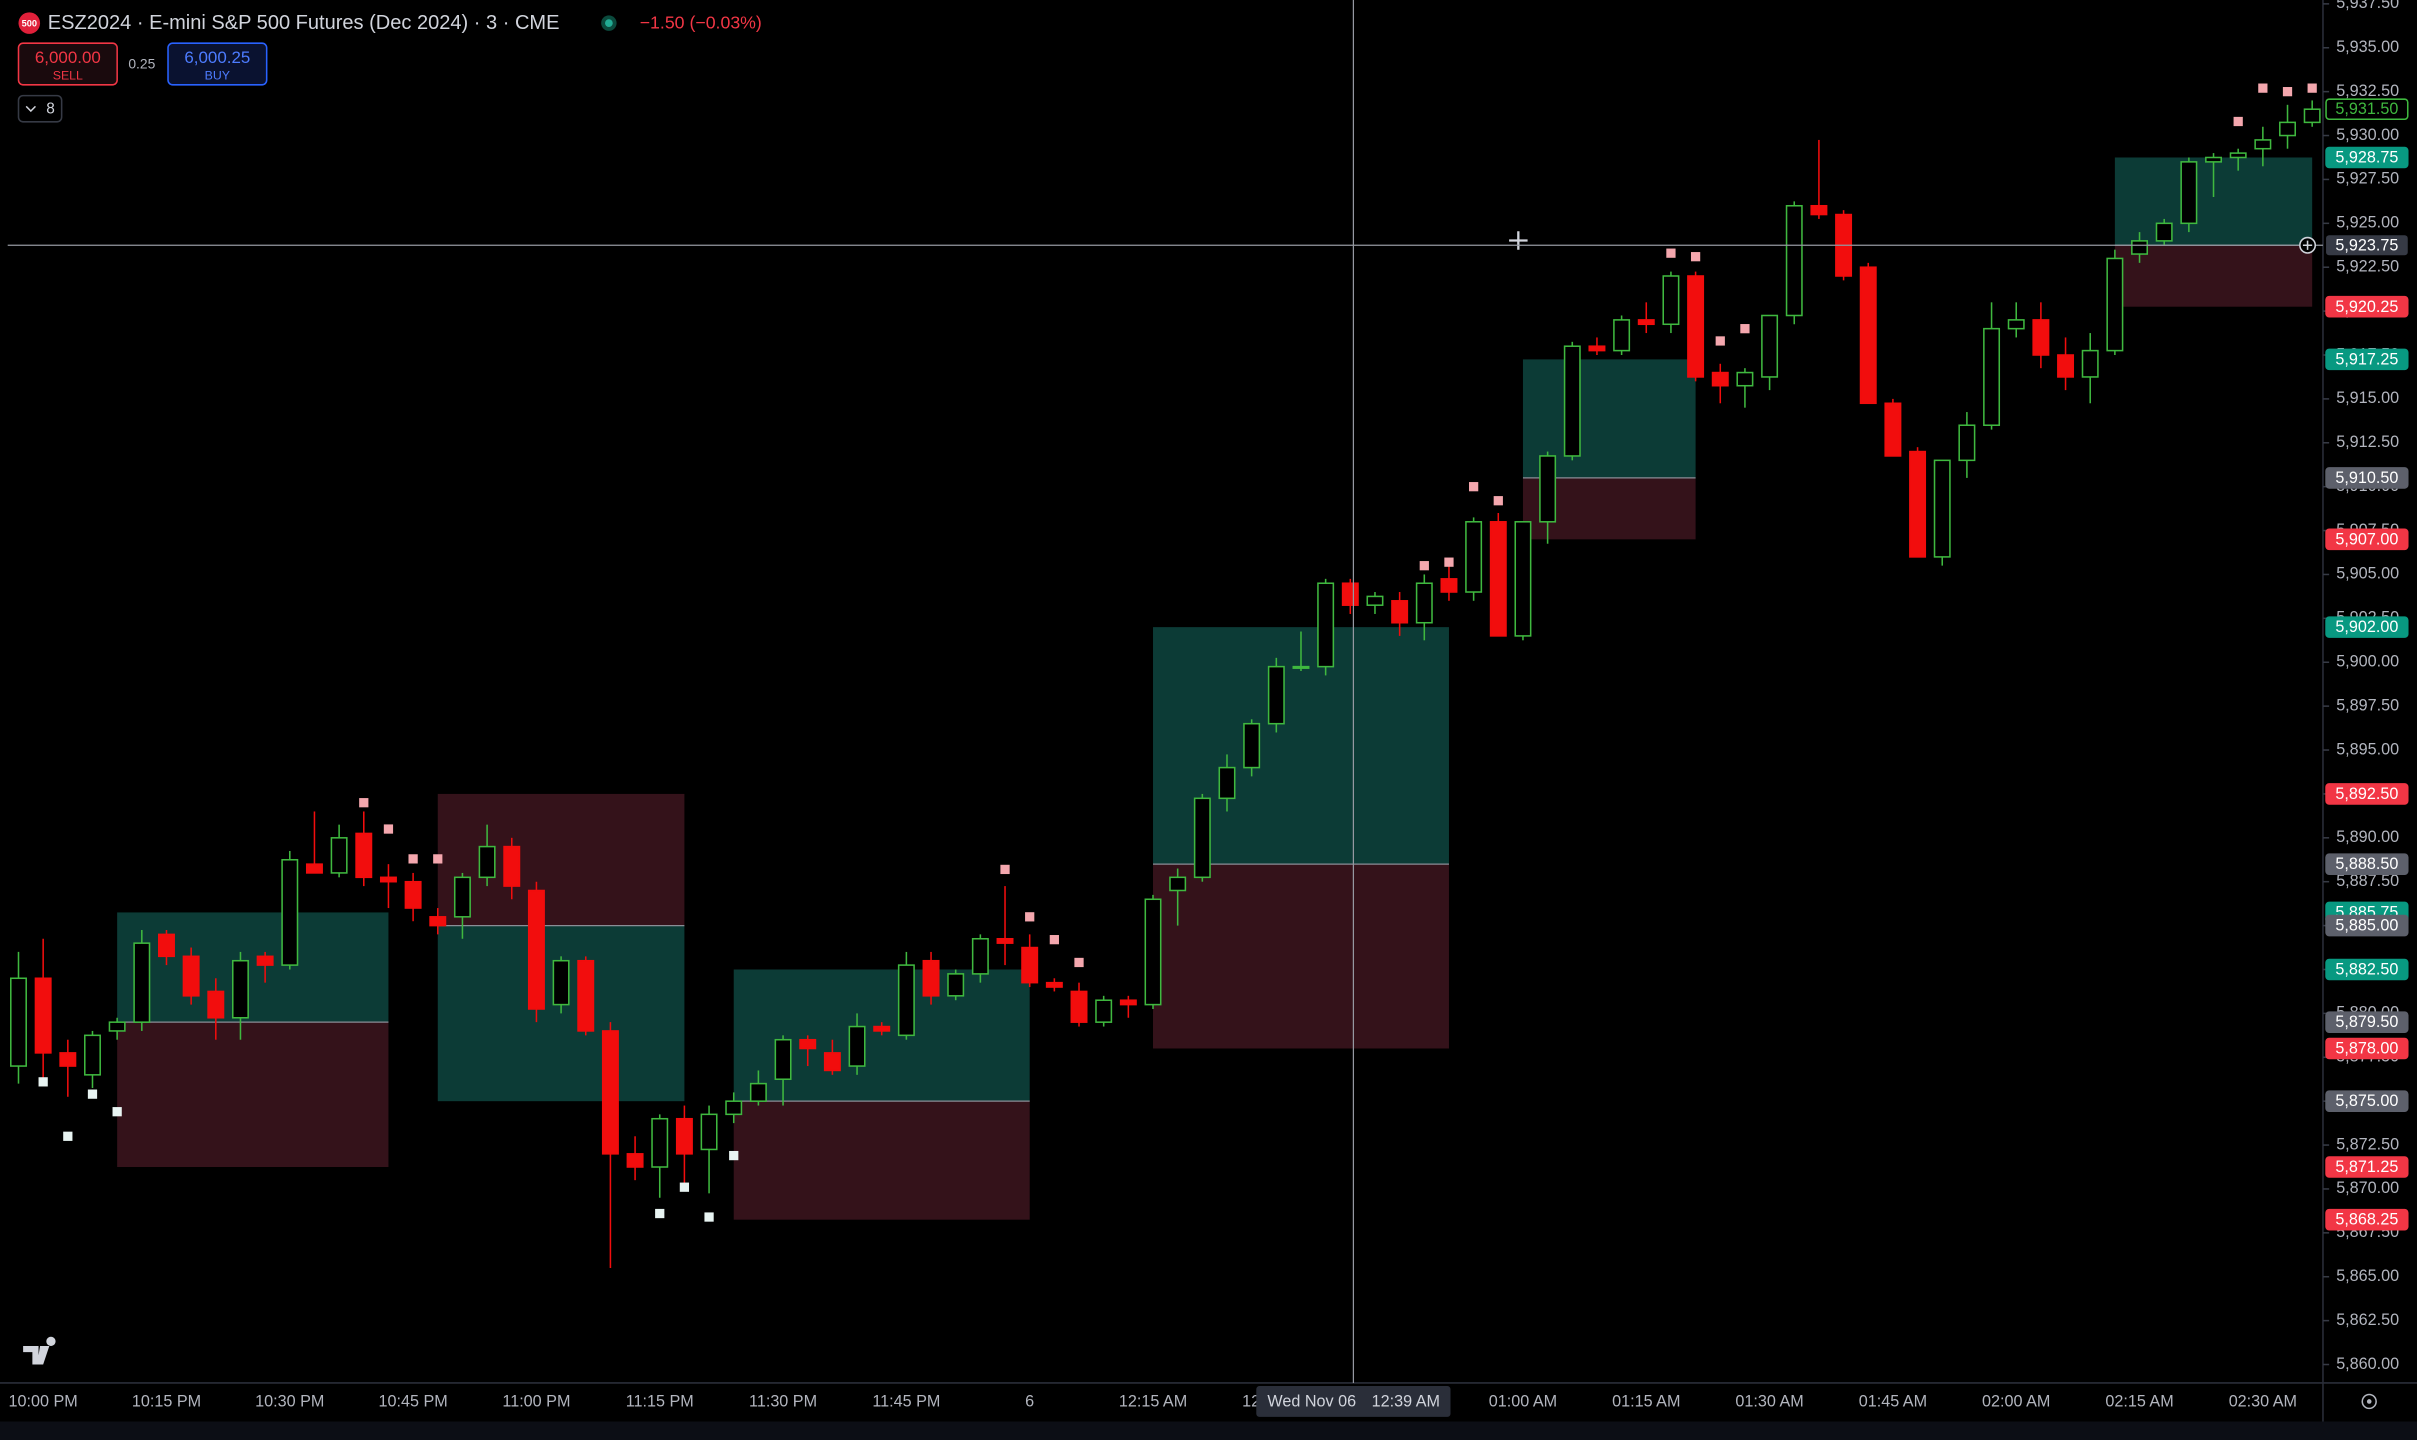 Image resolution: width=2417 pixels, height=1440 pixels. I want to click on x-tick-label: 12:15 AM, so click(1153, 1402).